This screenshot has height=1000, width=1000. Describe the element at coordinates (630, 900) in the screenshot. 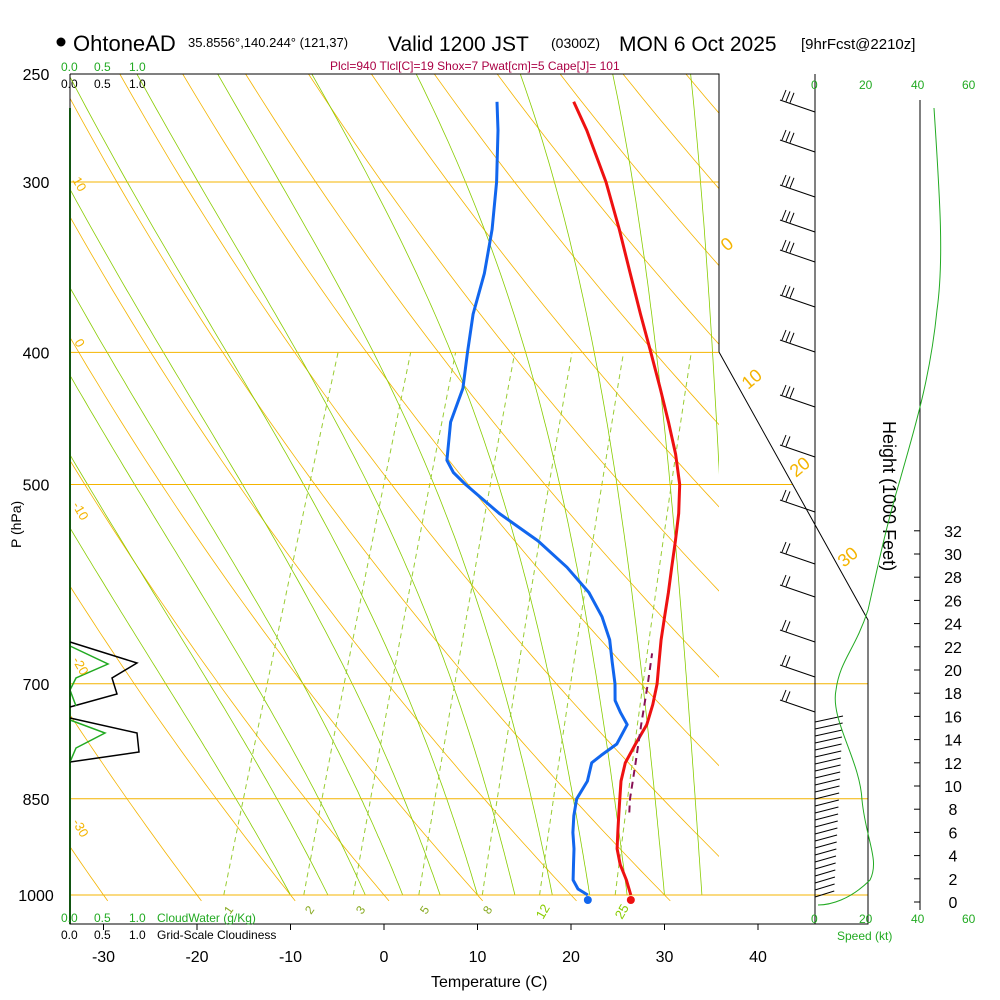

I see `surface-temp-point` at that location.